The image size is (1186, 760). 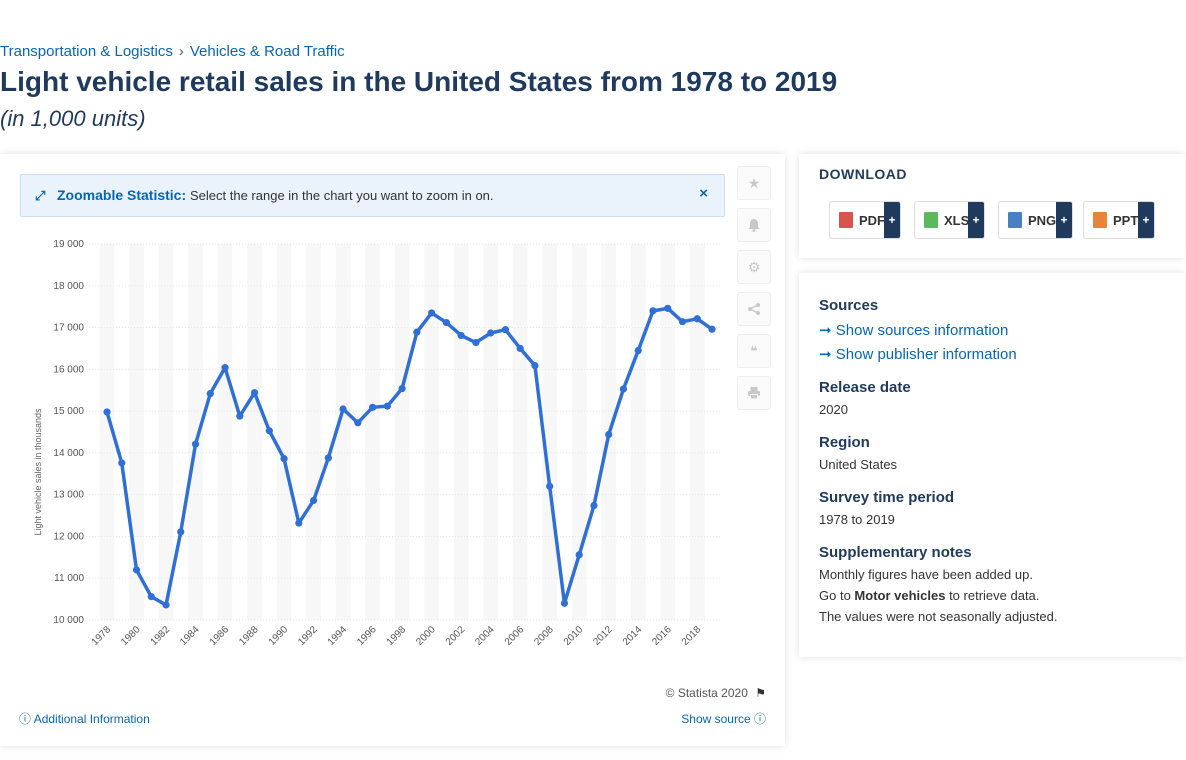 What do you see at coordinates (267, 51) in the screenshot?
I see `breadcrumb-item-vehicles: Vehicles & Road Traffic` at bounding box center [267, 51].